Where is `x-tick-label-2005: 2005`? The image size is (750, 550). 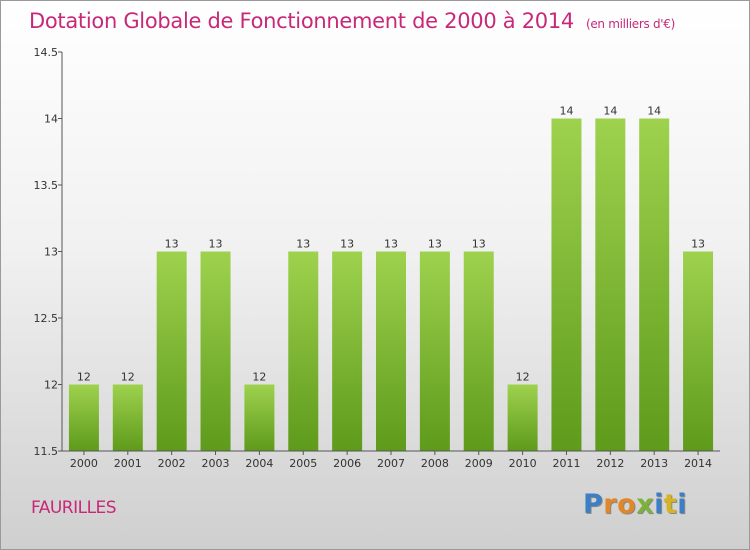 x-tick-label-2005: 2005 is located at coordinates (303, 463).